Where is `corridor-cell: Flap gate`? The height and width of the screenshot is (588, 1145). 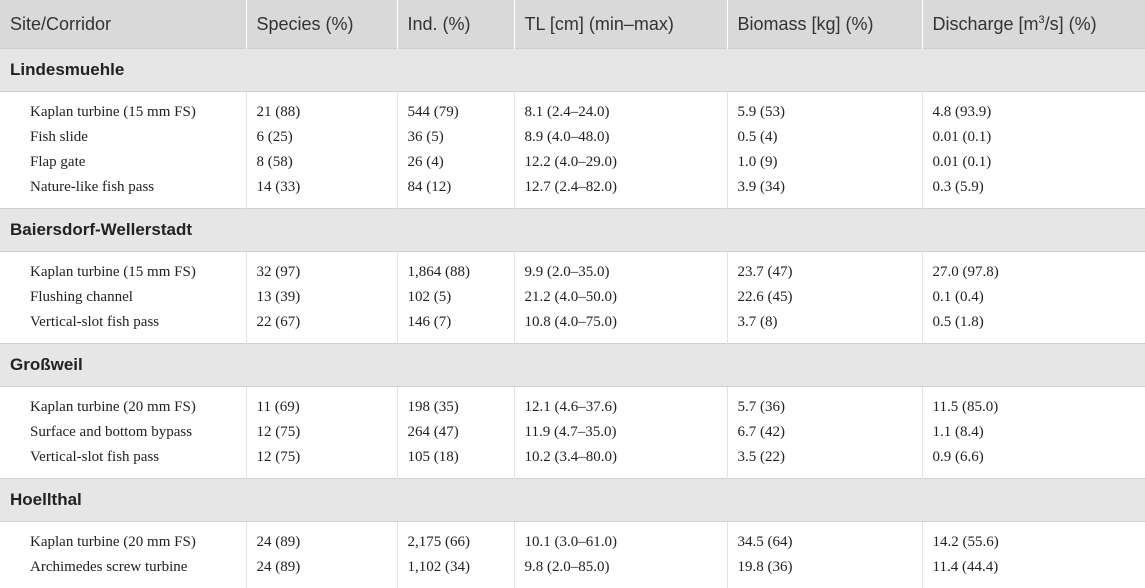 corridor-cell: Flap gate is located at coordinates (123, 162).